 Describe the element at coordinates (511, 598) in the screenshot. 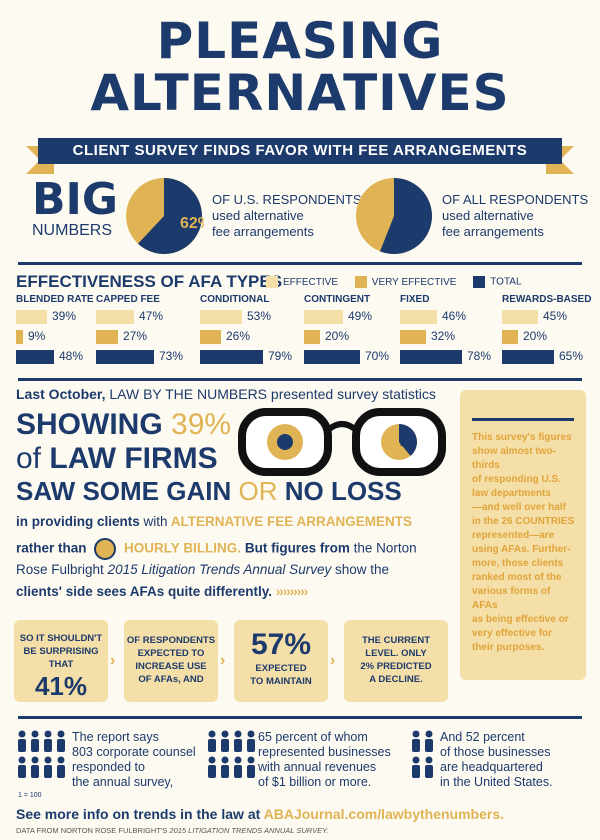

I see `side-box-line: various forms of AFAs` at that location.